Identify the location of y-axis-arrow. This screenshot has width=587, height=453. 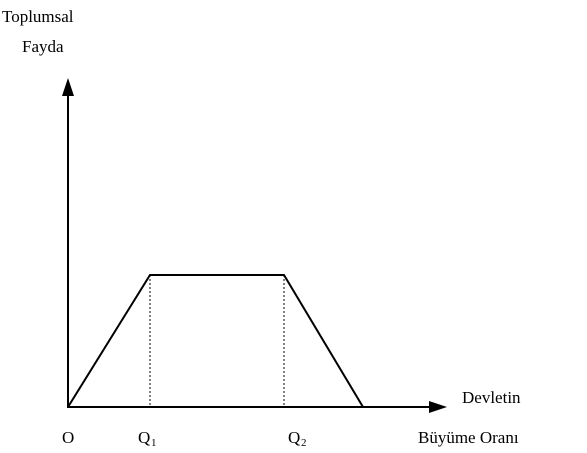
(68, 87).